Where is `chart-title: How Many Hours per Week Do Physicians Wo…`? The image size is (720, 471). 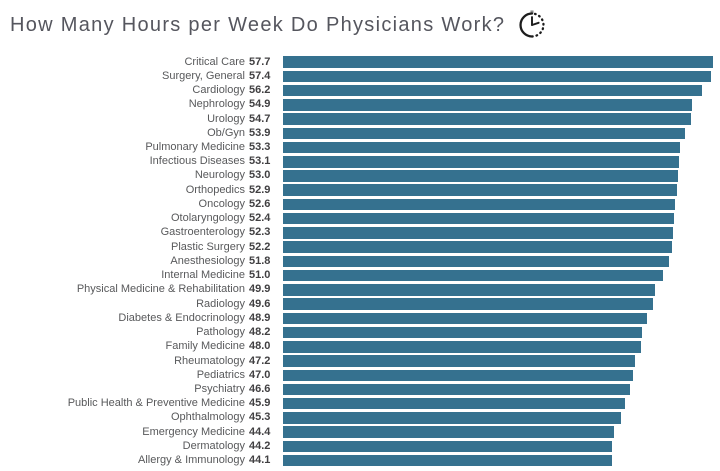
chart-title: How Many Hours per Week Do Physicians Wo… is located at coordinates (258, 24).